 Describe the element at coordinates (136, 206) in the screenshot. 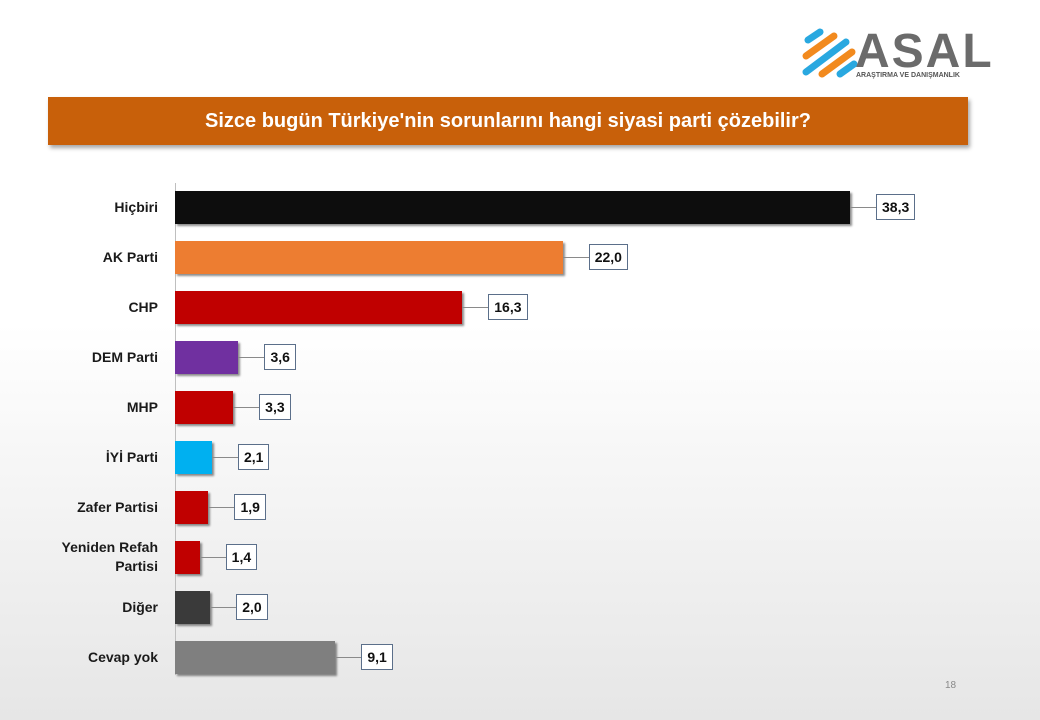

I see `category-label: Hiçbiri` at that location.